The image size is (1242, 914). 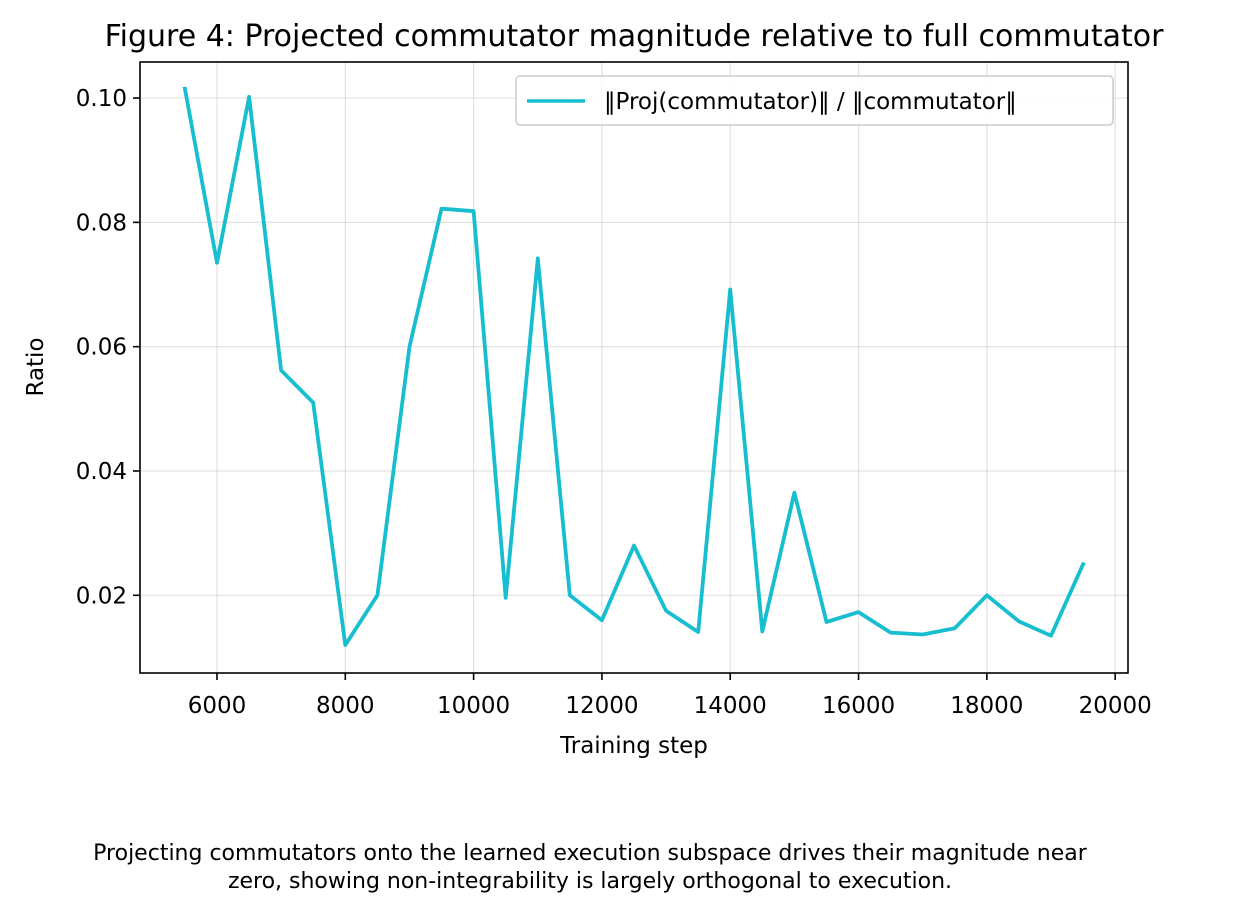 I want to click on y-tick-label: 0.08, so click(x=101, y=223).